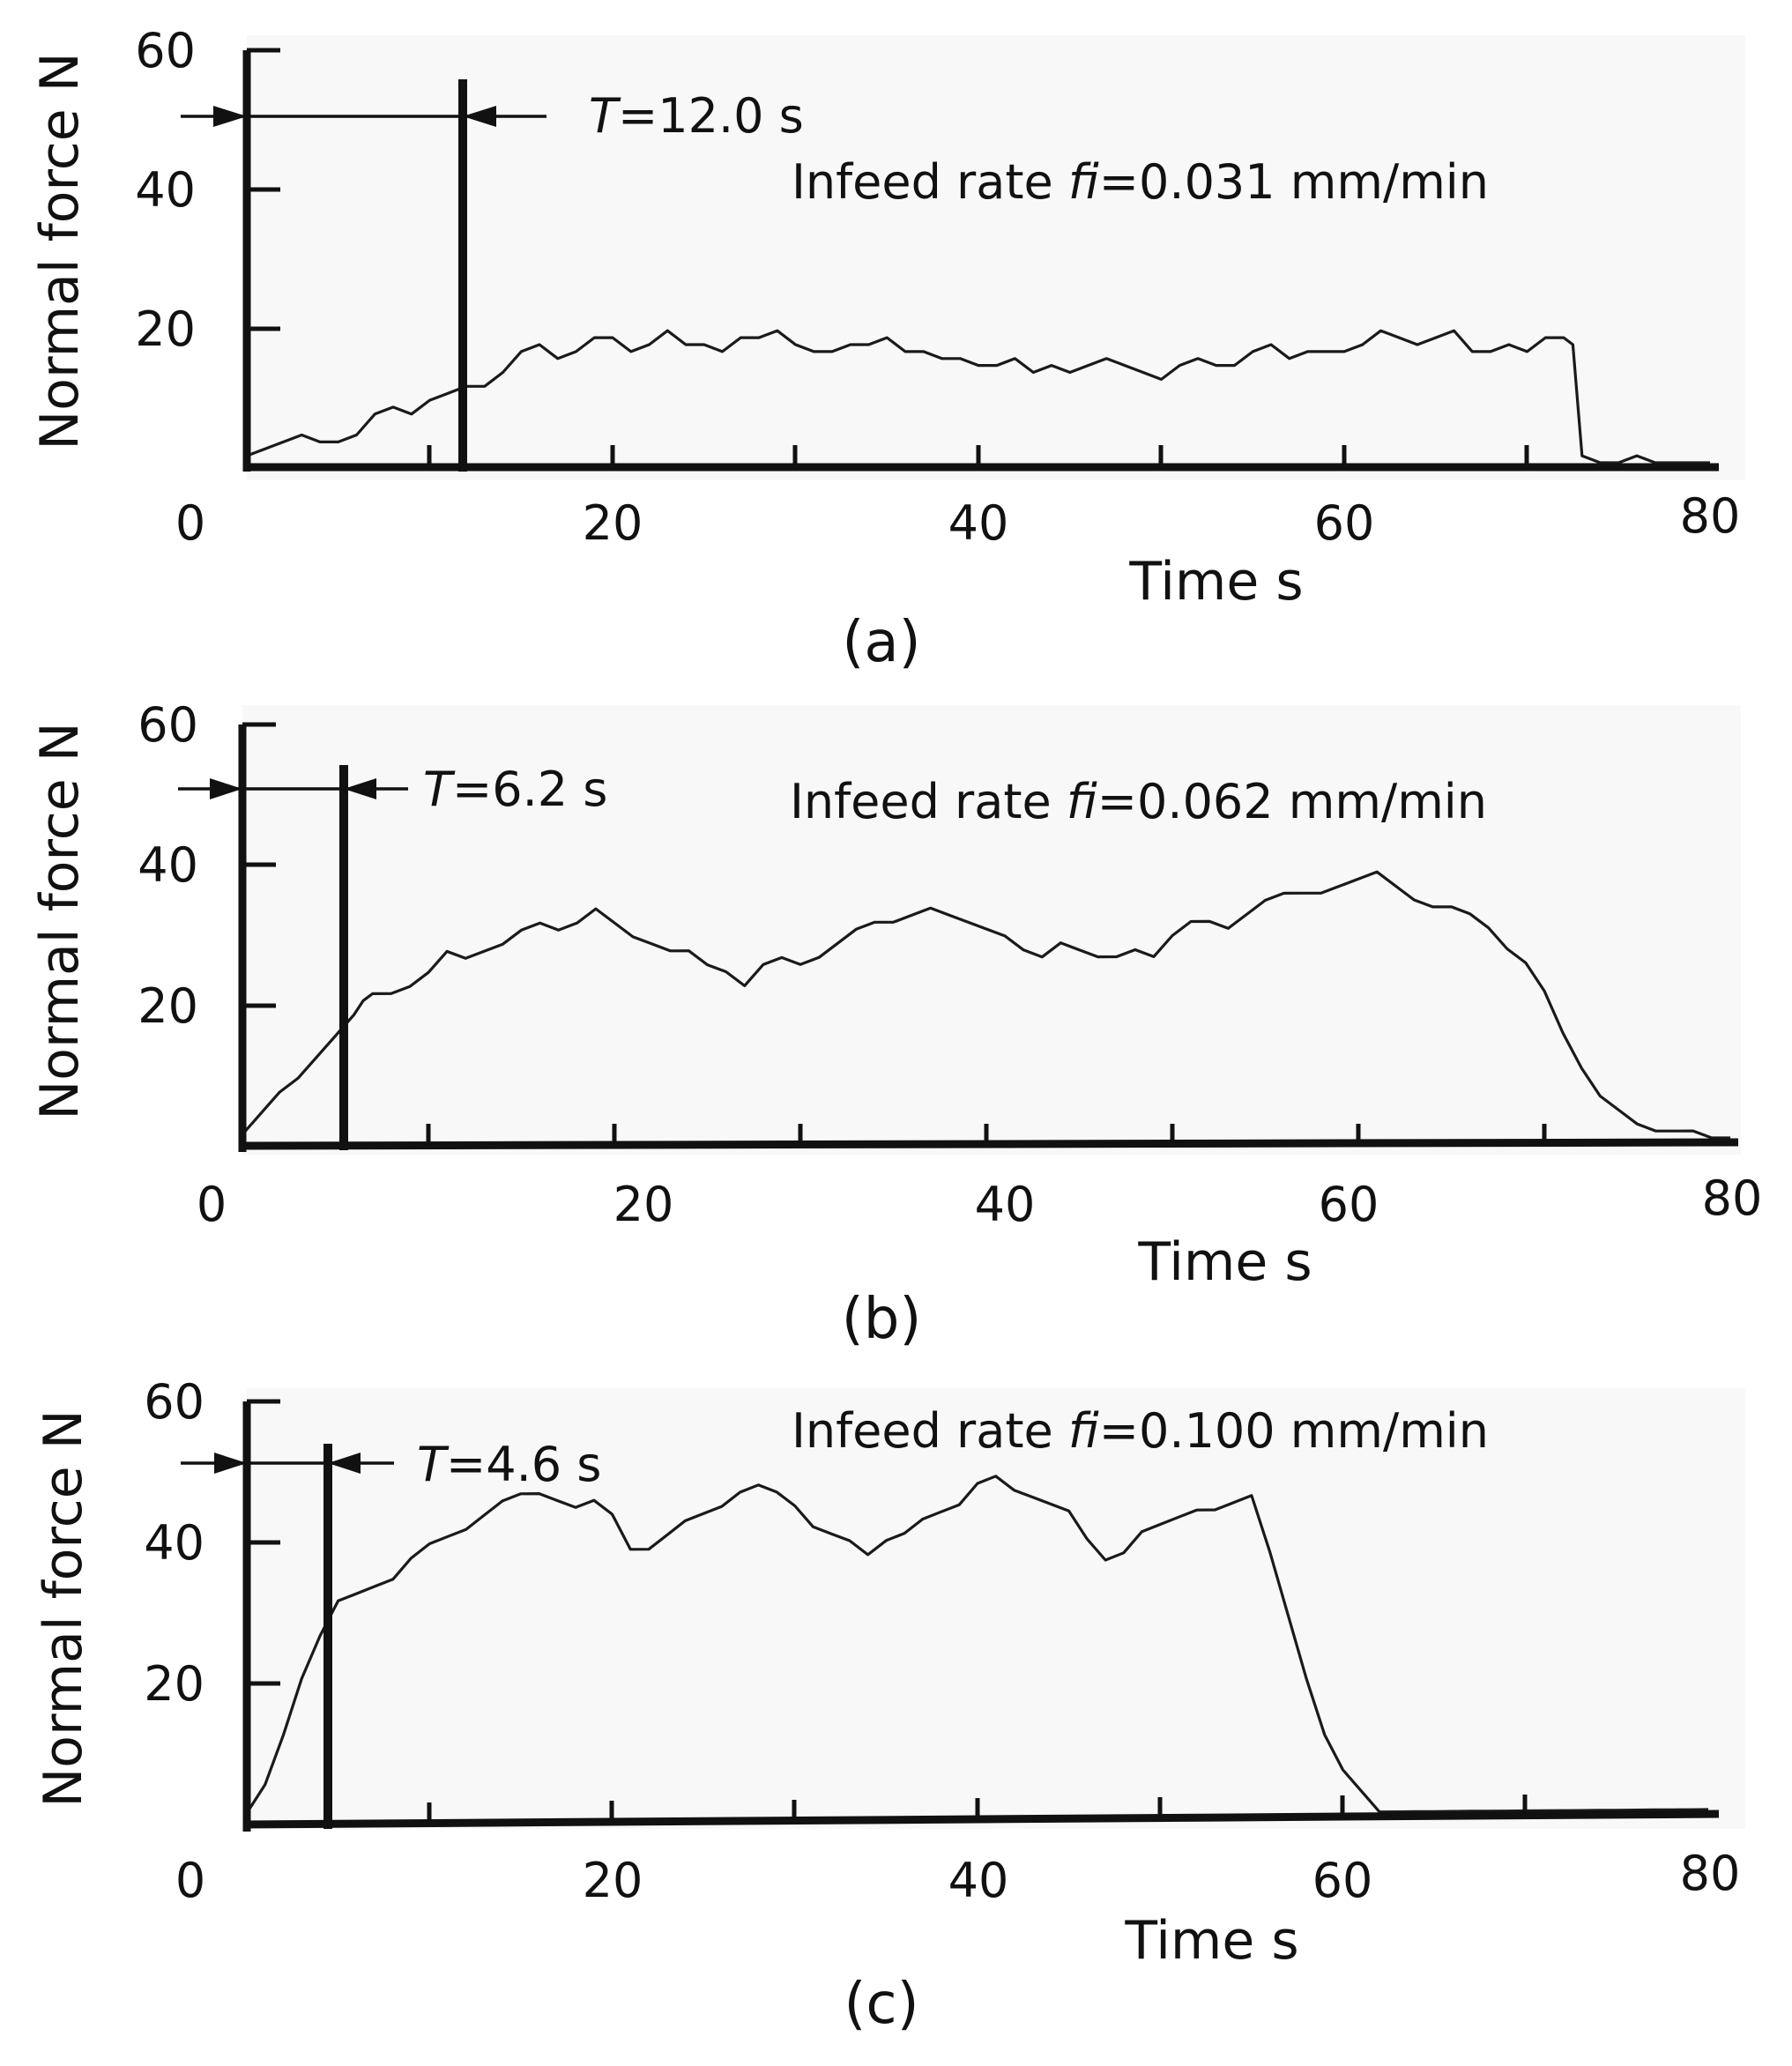 The width and height of the screenshot is (1792, 2066). I want to click on panel-c-y-axis-title: Normal force N, so click(63, 1608).